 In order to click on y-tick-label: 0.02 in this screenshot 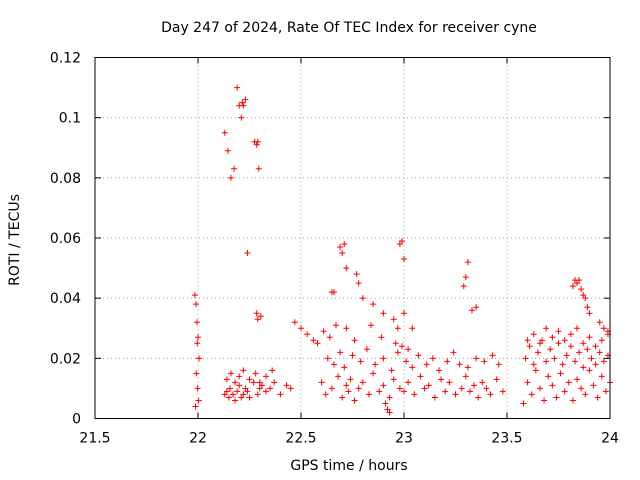, I will do `click(65, 359)`.